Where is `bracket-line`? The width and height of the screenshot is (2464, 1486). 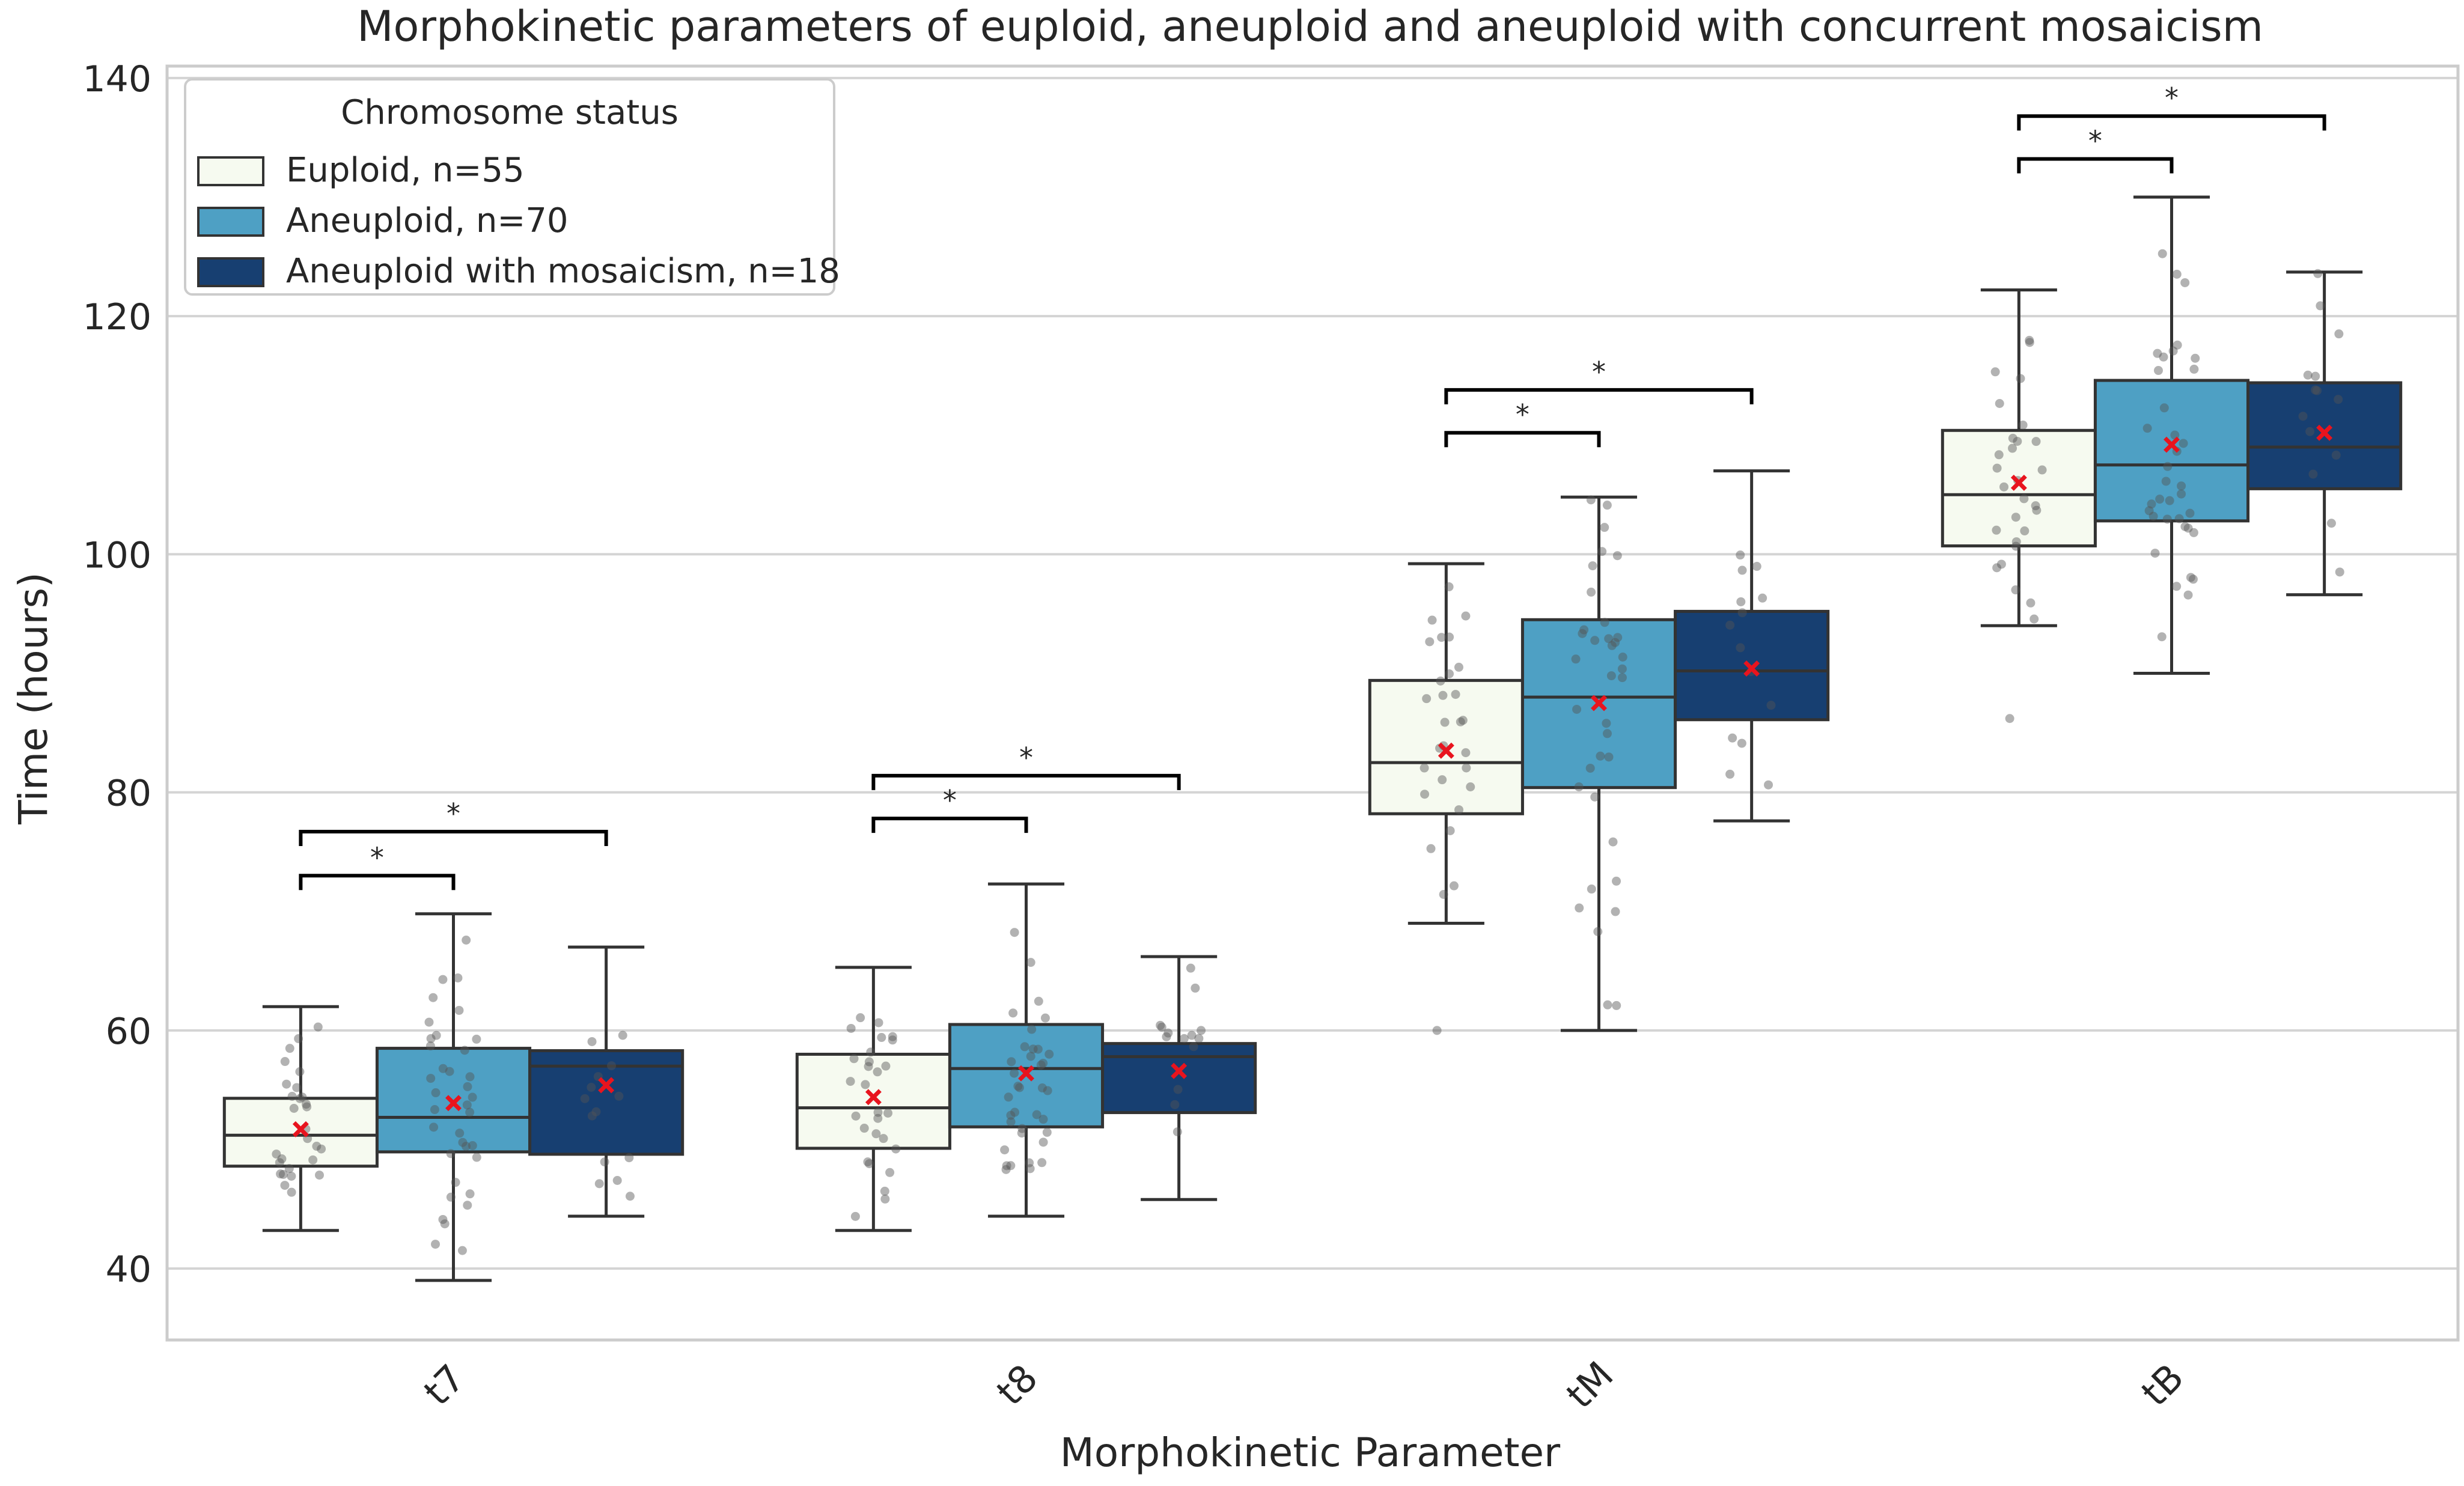 bracket-line is located at coordinates (2095, 165).